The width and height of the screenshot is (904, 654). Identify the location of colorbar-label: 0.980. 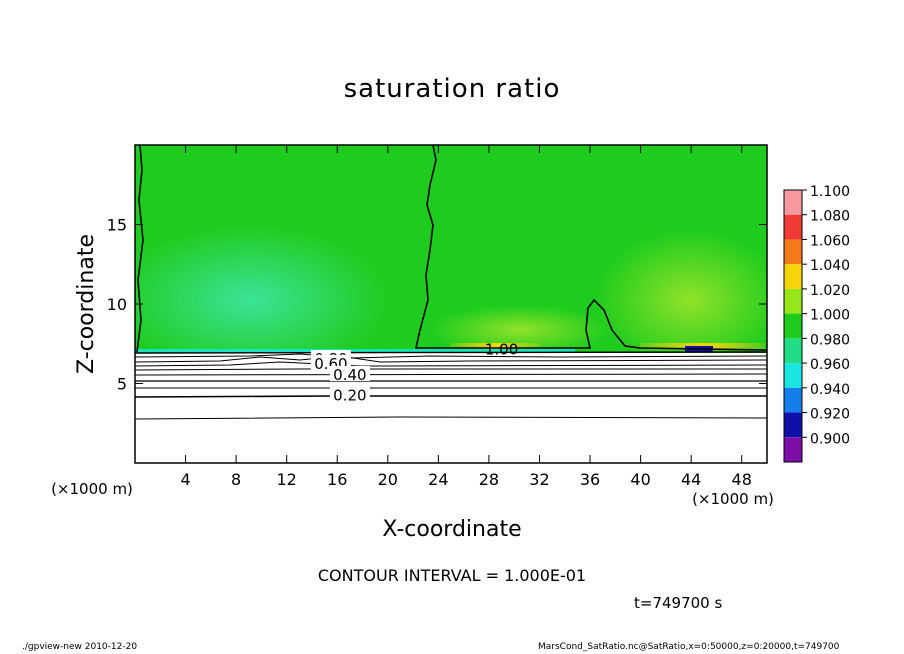
(830, 340).